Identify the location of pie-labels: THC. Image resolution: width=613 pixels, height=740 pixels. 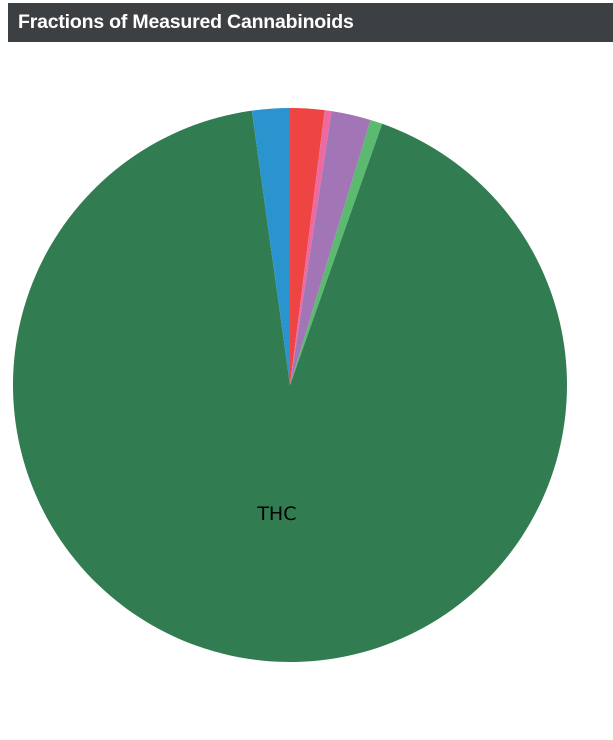
(276, 514).